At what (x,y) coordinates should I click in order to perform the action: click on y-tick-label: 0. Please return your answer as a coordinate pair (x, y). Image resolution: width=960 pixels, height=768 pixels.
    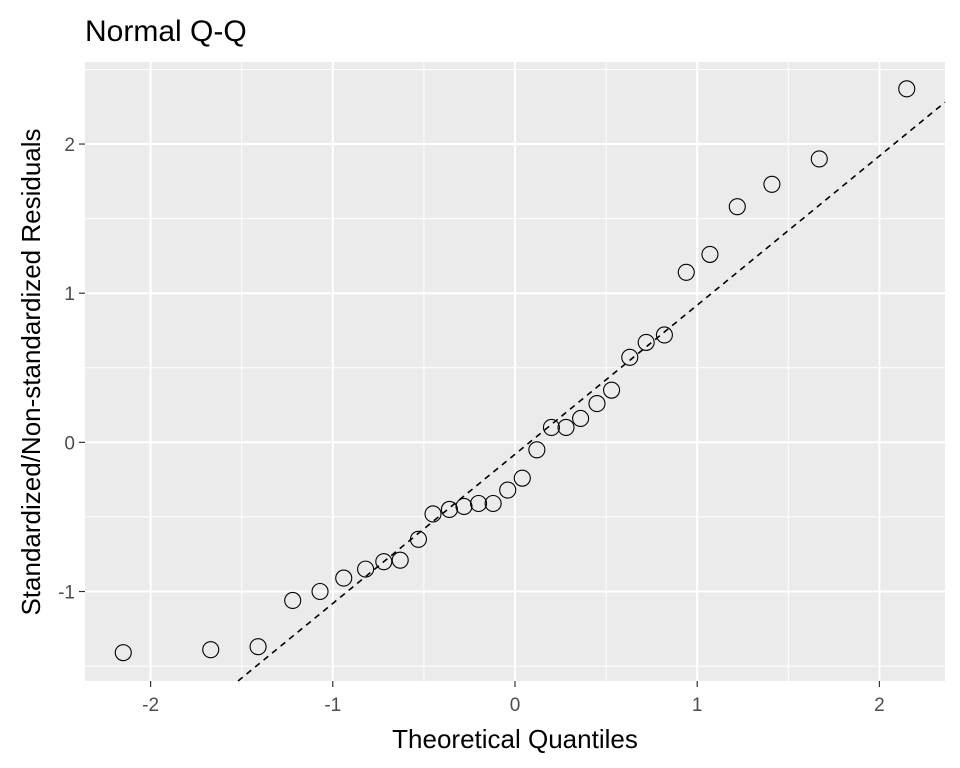
    Looking at the image, I should click on (69, 443).